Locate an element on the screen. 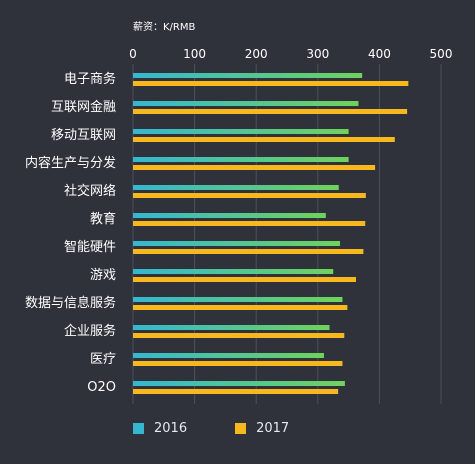 This screenshot has height=464, width=475. x-tick-label: 300 is located at coordinates (317, 54).